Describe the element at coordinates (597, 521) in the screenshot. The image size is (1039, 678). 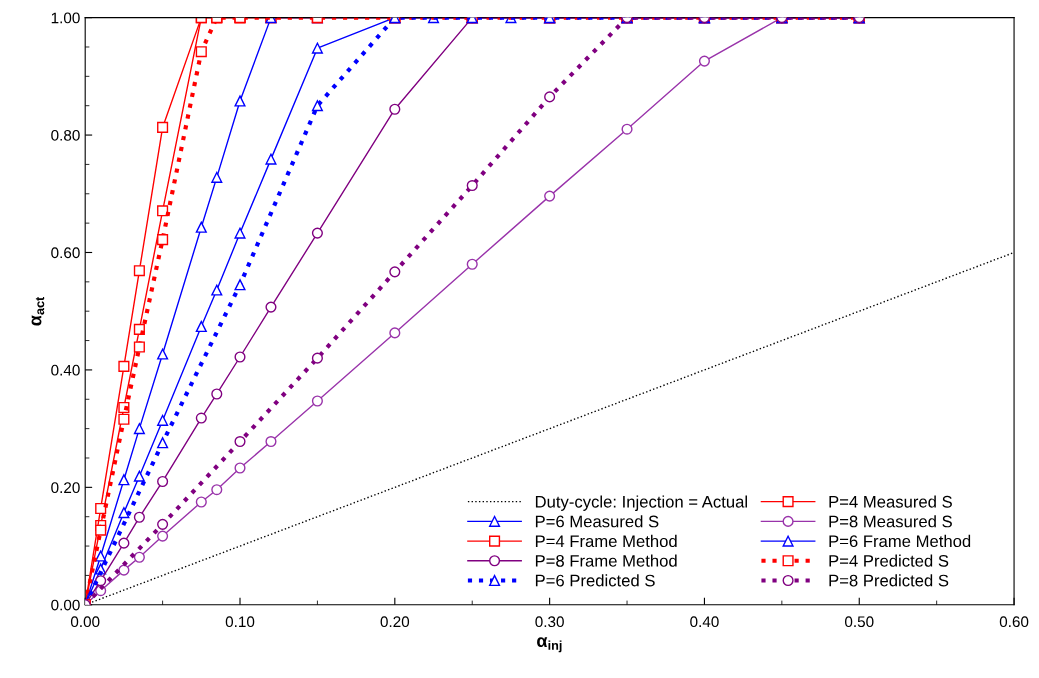
I see `legend-label: P=6 Measured S` at that location.